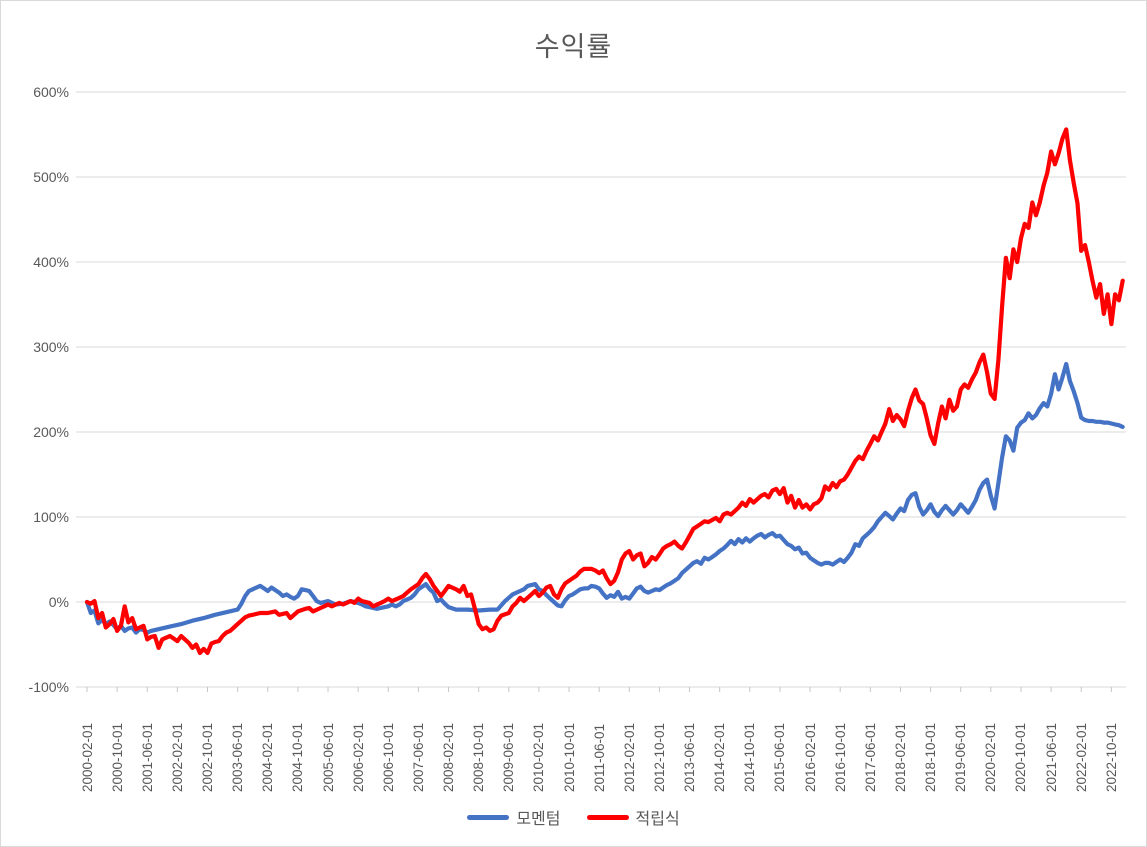 The width and height of the screenshot is (1147, 847). What do you see at coordinates (449, 757) in the screenshot?
I see `x-axis-label: 2008-02-01` at bounding box center [449, 757].